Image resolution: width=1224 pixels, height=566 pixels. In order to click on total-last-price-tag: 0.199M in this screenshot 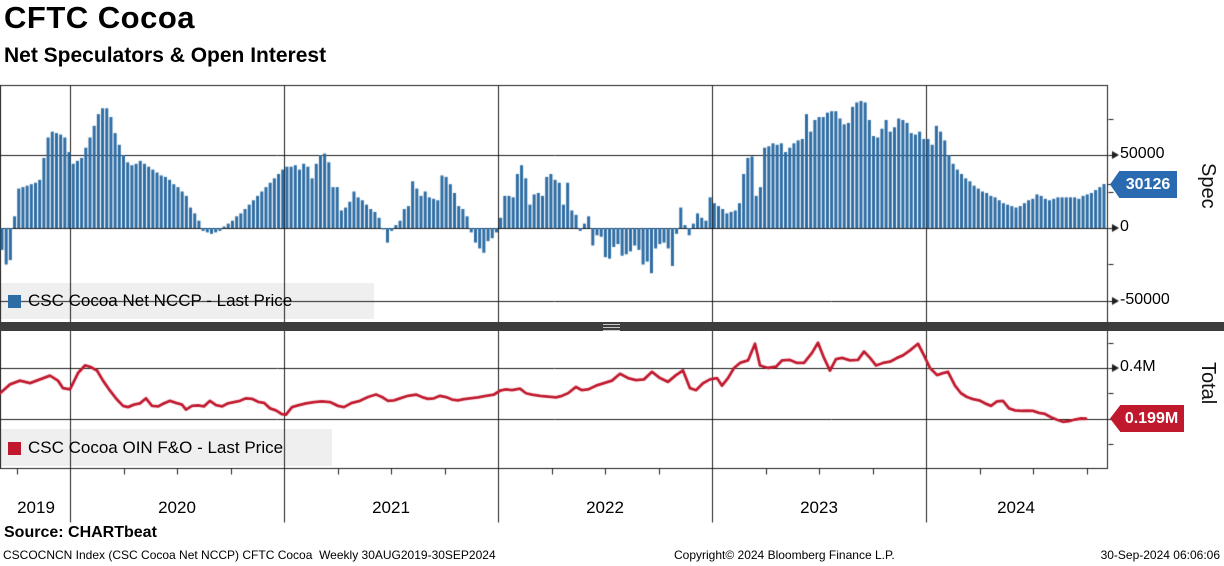, I will do `click(1147, 418)`.